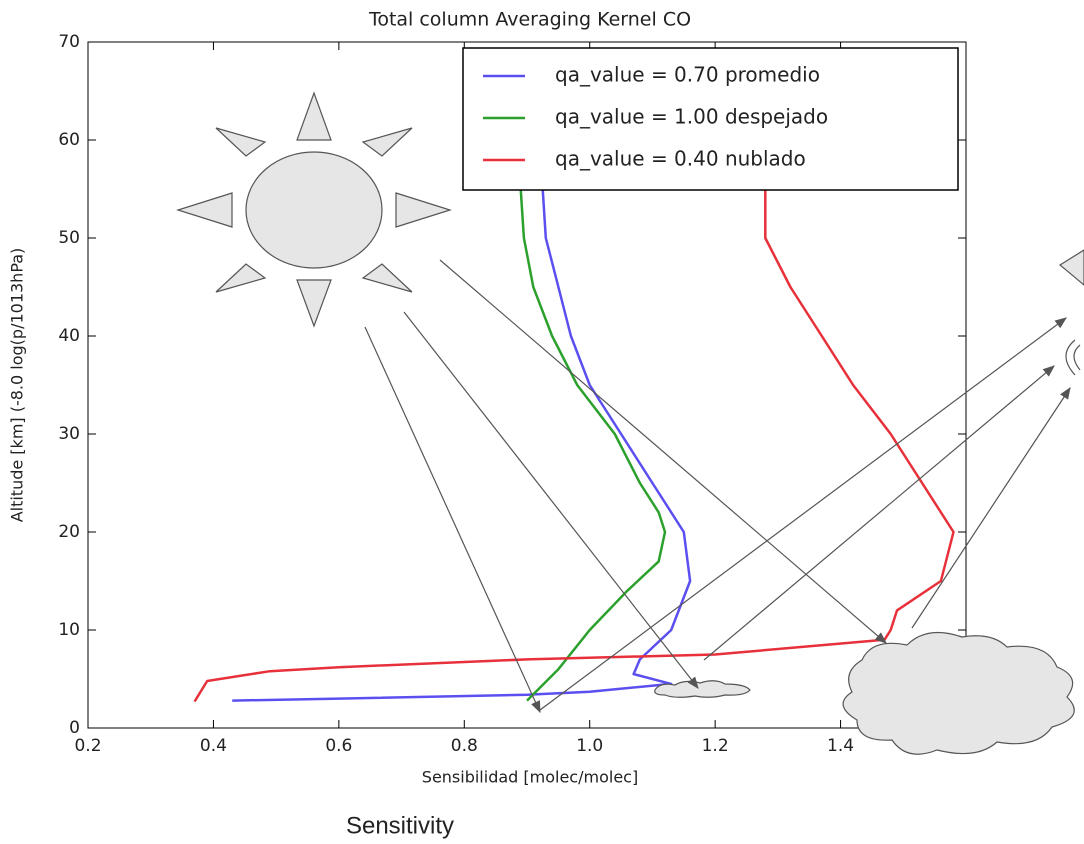 This screenshot has height=844, width=1084. Describe the element at coordinates (1071, 267) in the screenshot. I see `satellite-panel` at that location.